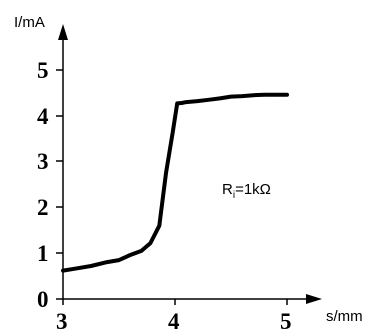  I want to click on resistance-annotation: Ri=1kΩ, so click(246, 191).